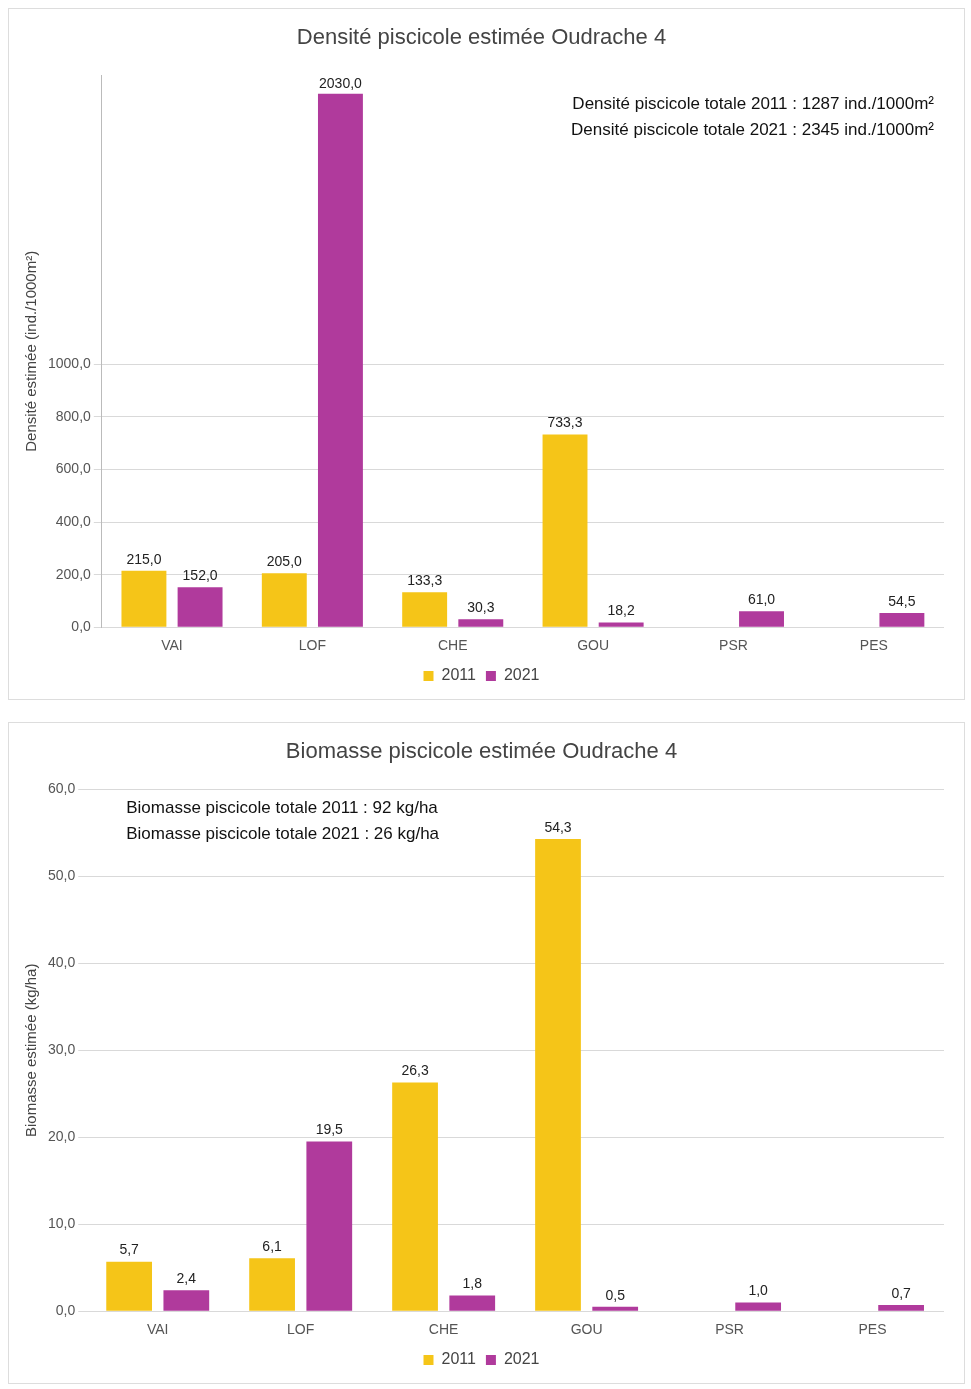 This screenshot has height=1389, width=971. Describe the element at coordinates (144, 558) in the screenshot. I see `data-label: 215,0` at that location.